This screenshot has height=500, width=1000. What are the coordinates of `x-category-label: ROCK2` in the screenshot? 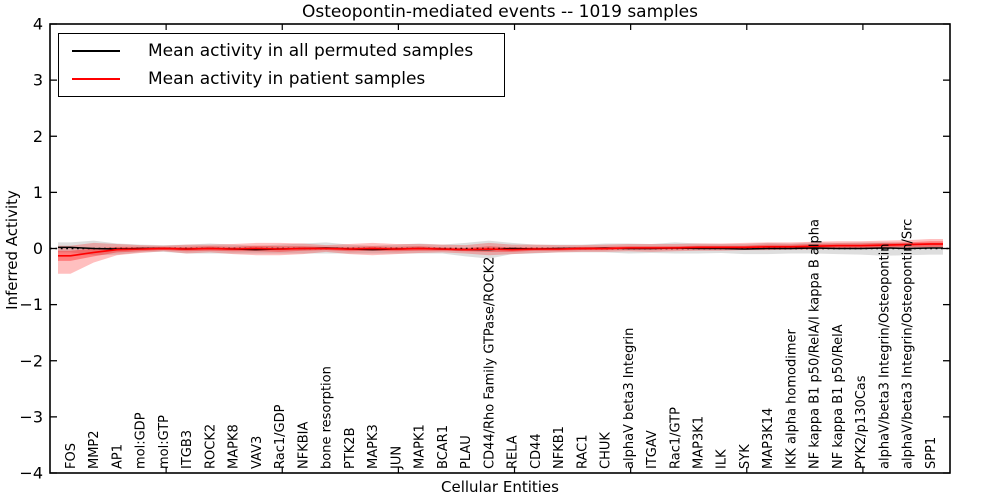 It's located at (210, 446).